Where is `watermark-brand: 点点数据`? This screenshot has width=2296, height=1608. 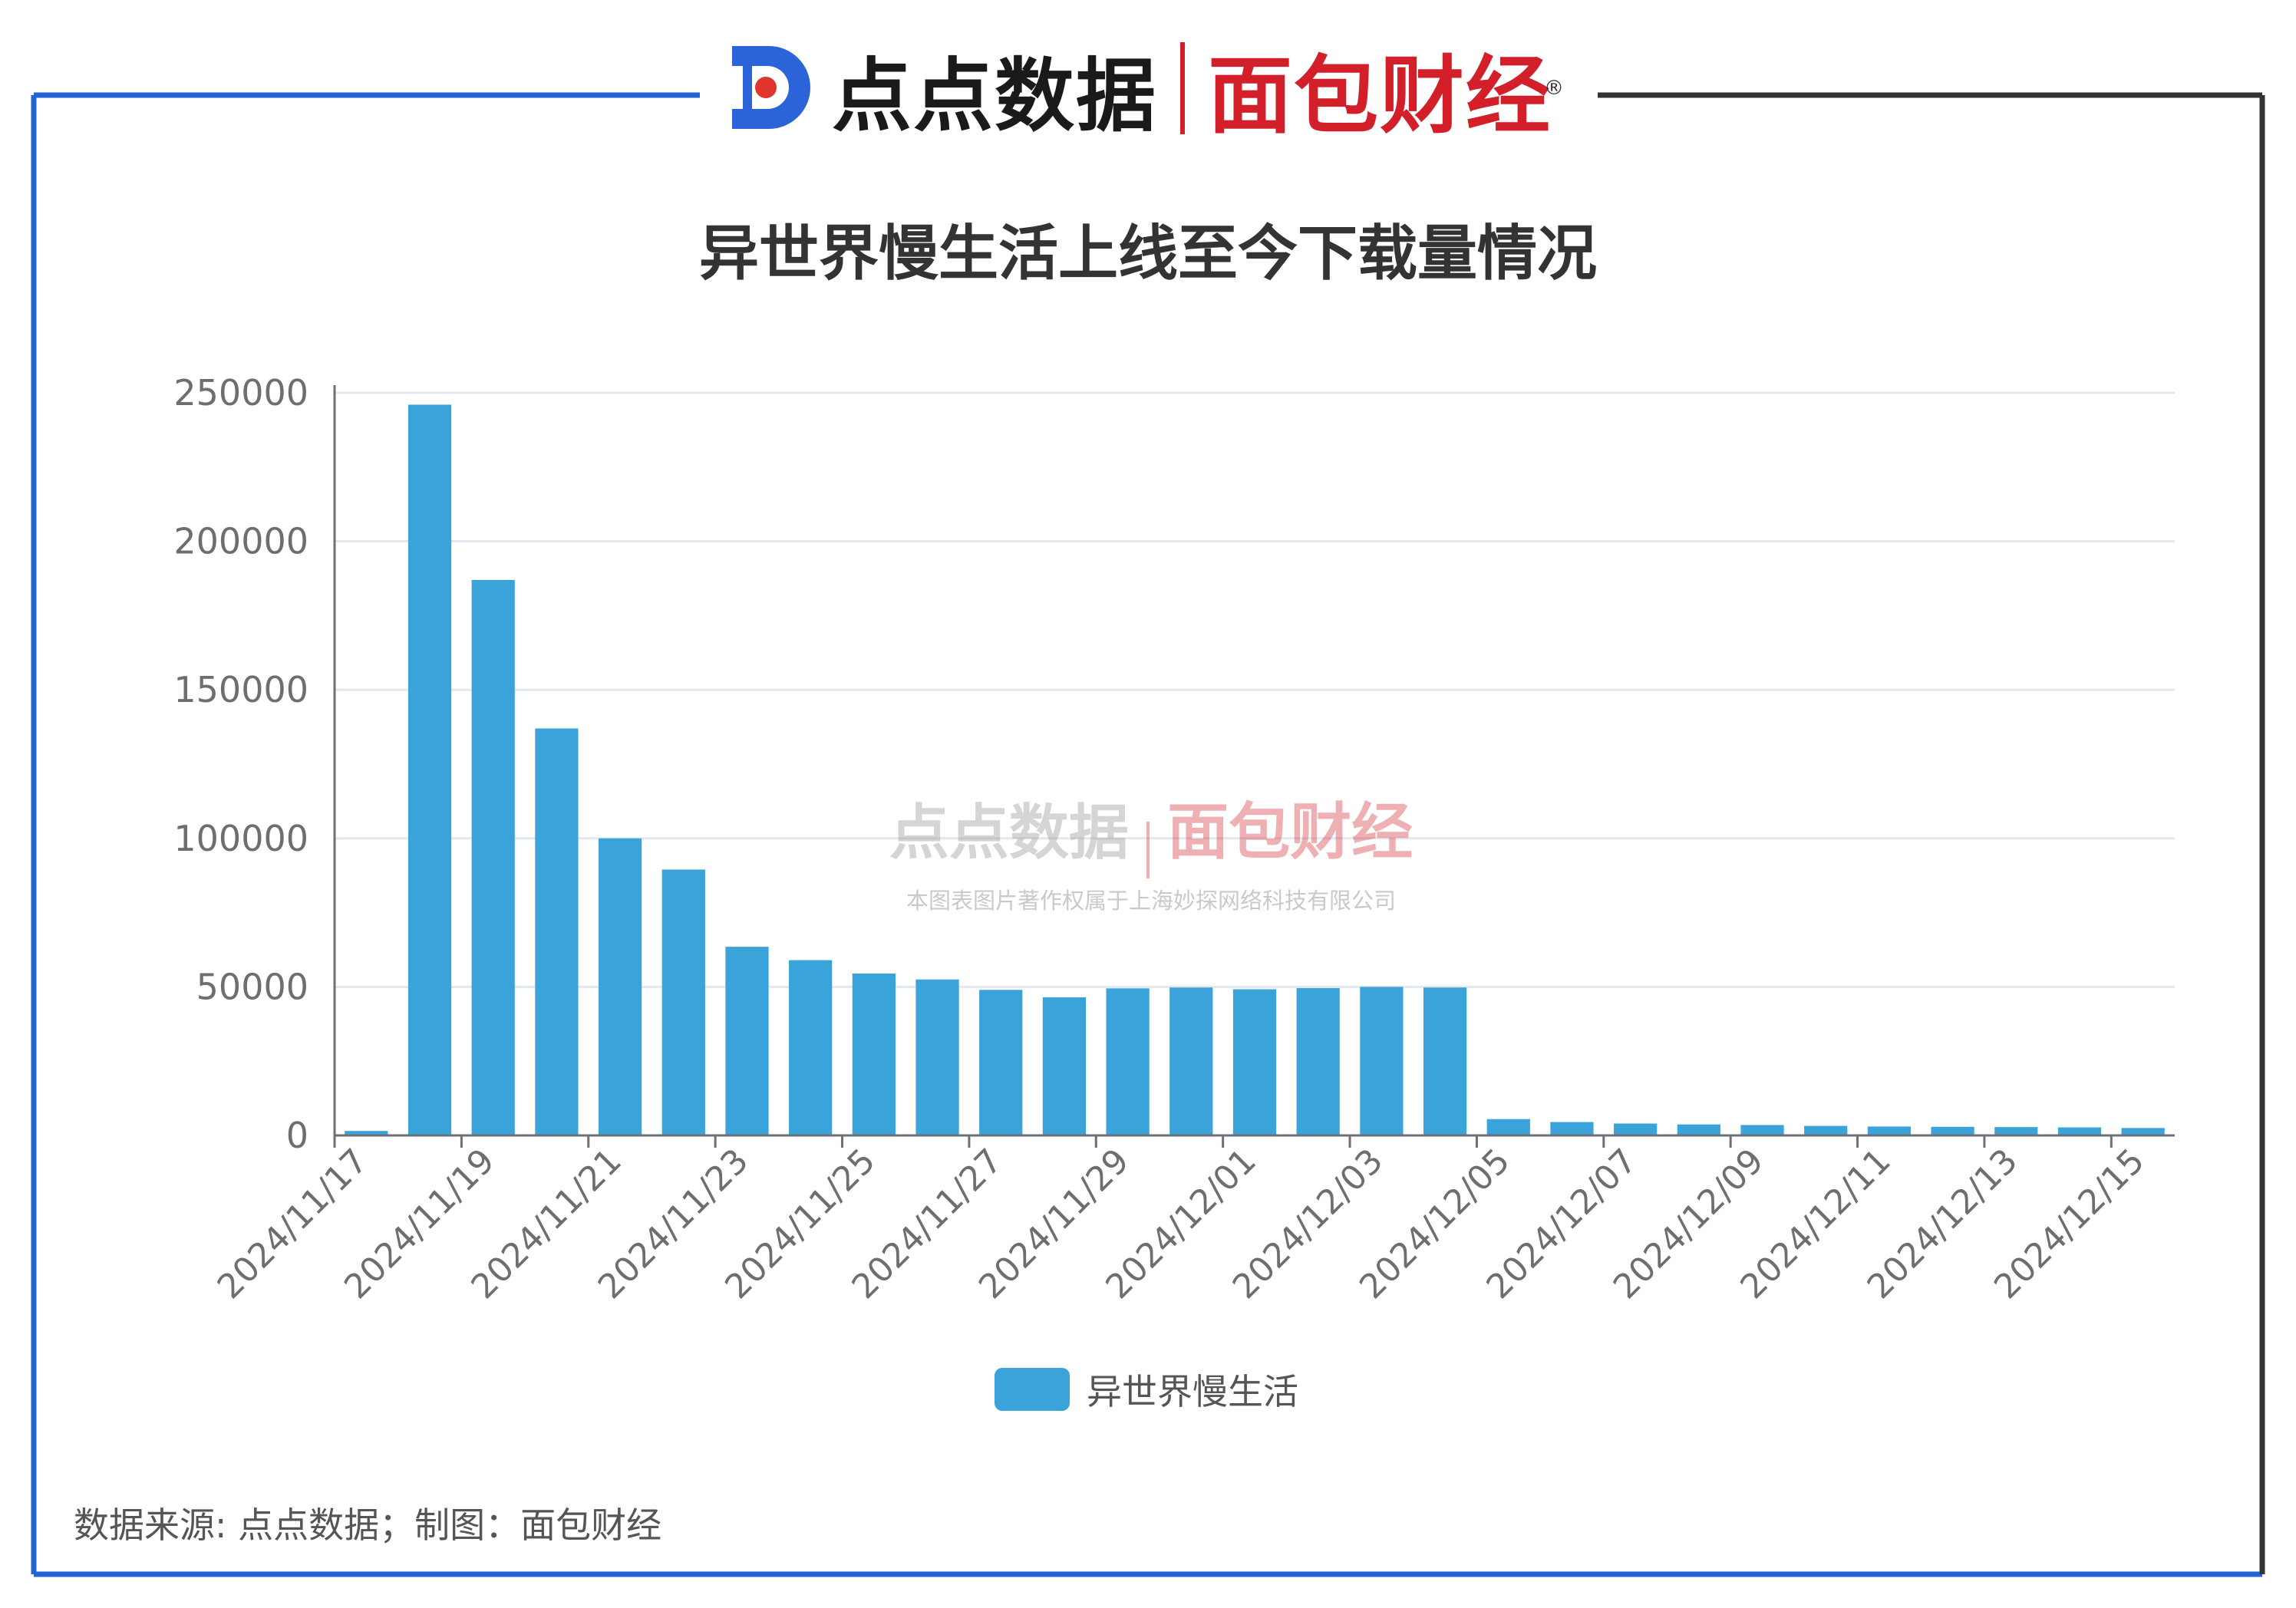
watermark-brand: 点点数据 is located at coordinates (1009, 833).